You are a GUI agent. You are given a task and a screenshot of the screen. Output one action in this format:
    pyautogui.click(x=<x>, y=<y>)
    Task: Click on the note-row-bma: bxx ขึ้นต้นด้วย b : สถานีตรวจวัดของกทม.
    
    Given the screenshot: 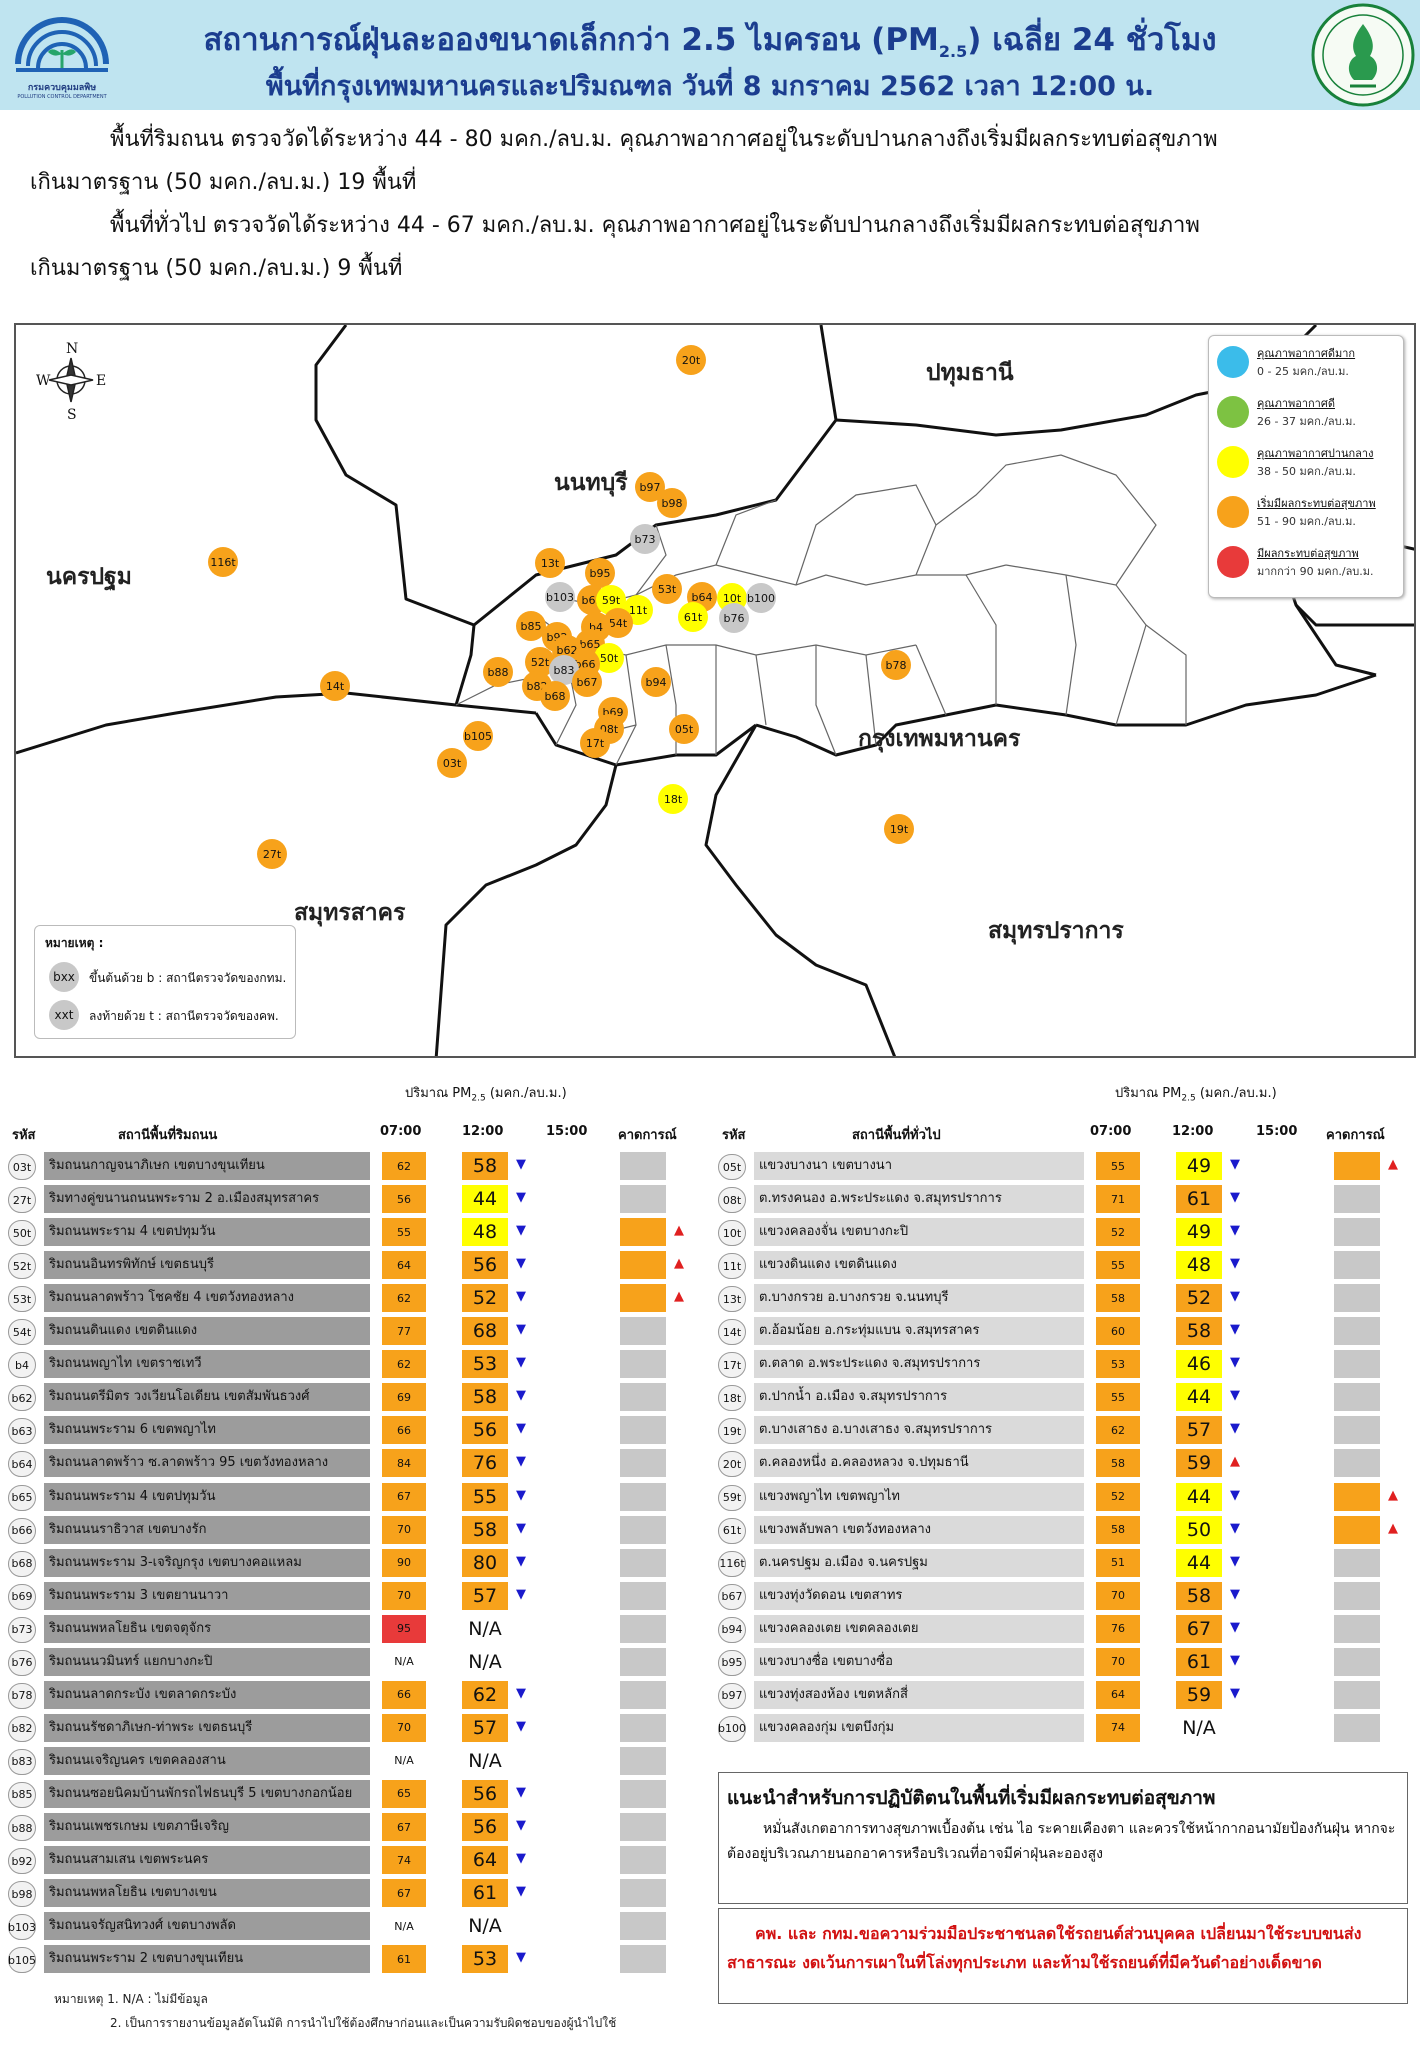 What is the action you would take?
    pyautogui.click(x=170, y=978)
    